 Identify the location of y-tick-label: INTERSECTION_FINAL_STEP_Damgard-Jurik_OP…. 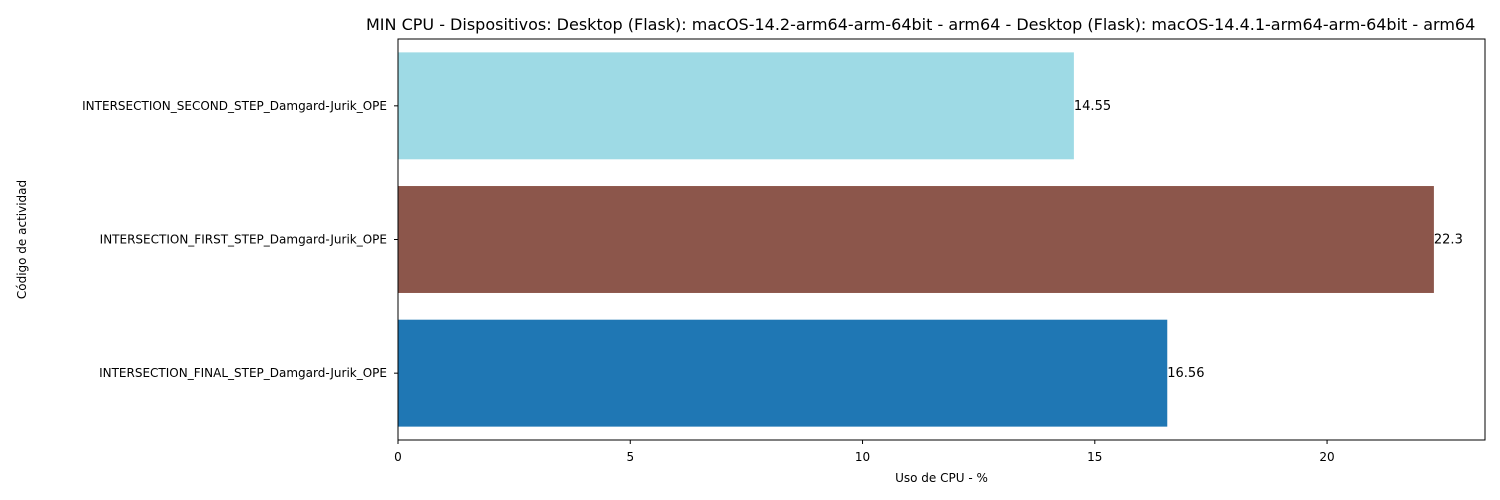
(243, 373).